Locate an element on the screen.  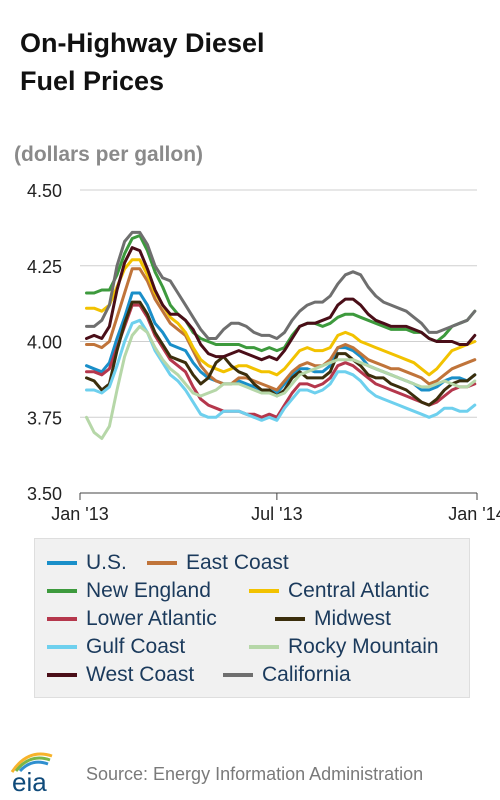
legend-item: Rocky Mountain is located at coordinates (344, 647).